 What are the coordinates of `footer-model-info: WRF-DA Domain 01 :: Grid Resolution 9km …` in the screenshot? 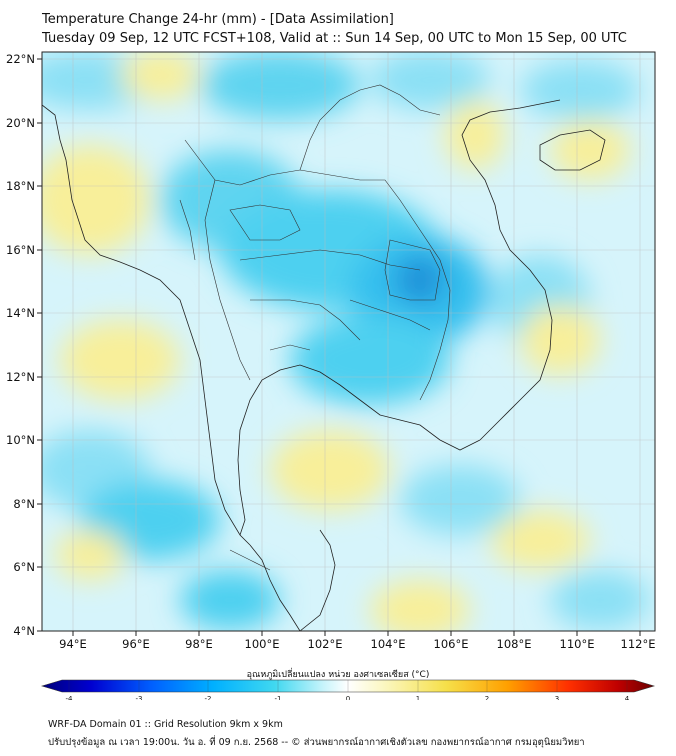 It's located at (165, 724).